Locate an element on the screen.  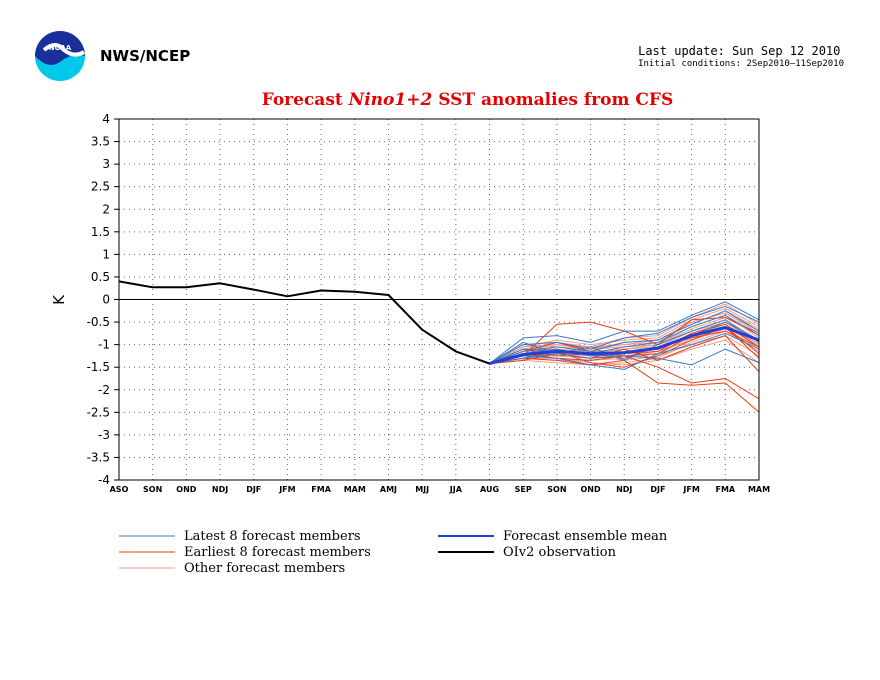
forecast-members is located at coordinates (624, 357).